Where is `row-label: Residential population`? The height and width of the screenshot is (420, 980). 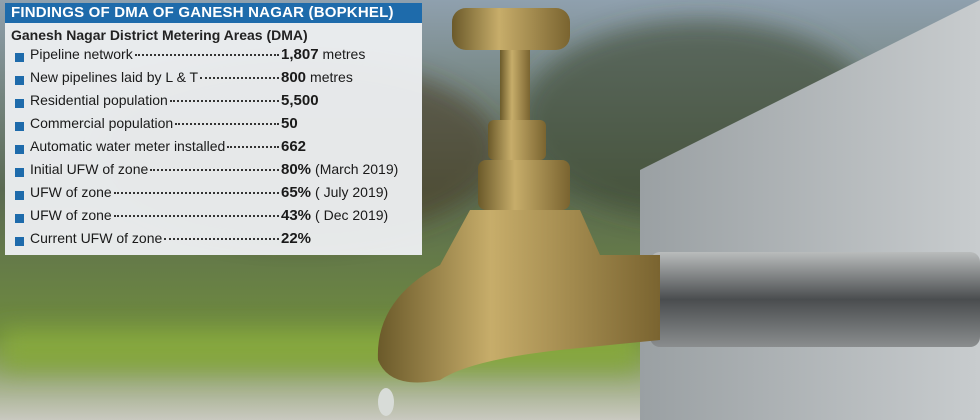 row-label: Residential population is located at coordinates (99, 100).